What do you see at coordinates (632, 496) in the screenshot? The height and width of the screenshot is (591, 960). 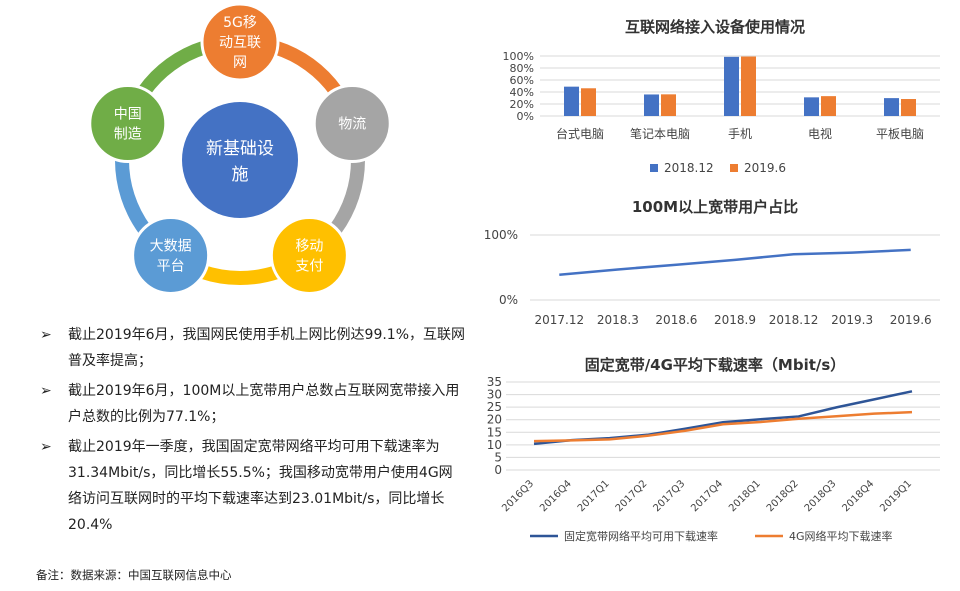 I see `x-tick-label: 2017Q2` at bounding box center [632, 496].